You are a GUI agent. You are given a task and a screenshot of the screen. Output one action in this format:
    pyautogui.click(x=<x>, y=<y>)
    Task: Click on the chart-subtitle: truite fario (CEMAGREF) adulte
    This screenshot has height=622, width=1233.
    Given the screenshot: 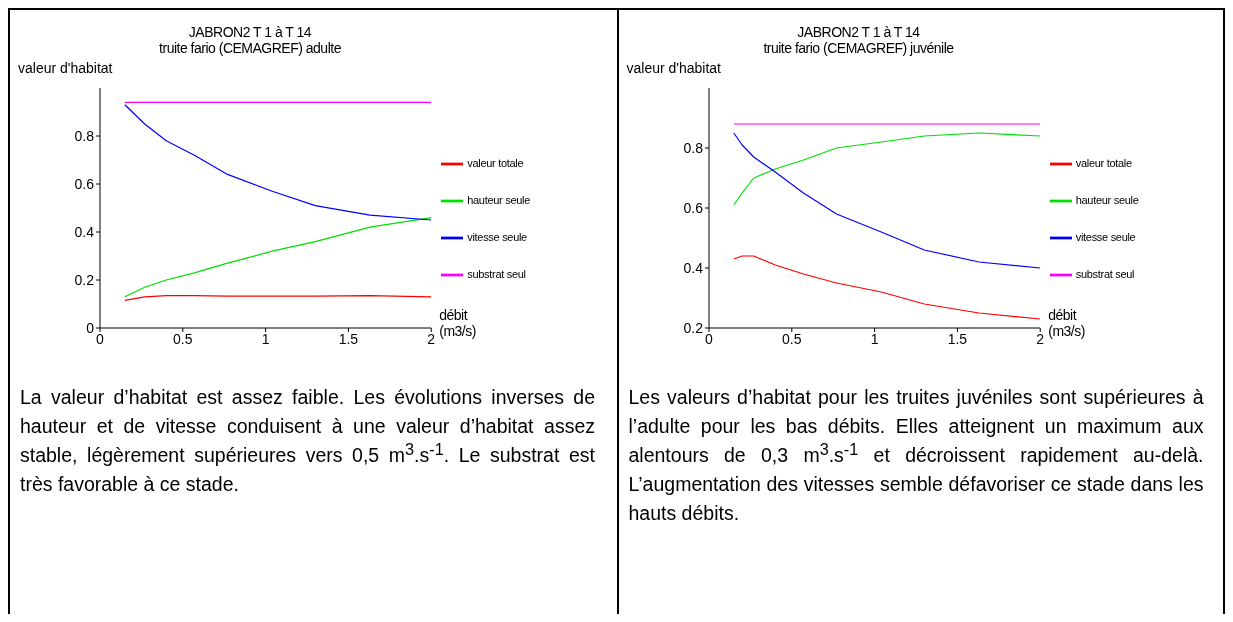 What is the action you would take?
    pyautogui.click(x=250, y=48)
    